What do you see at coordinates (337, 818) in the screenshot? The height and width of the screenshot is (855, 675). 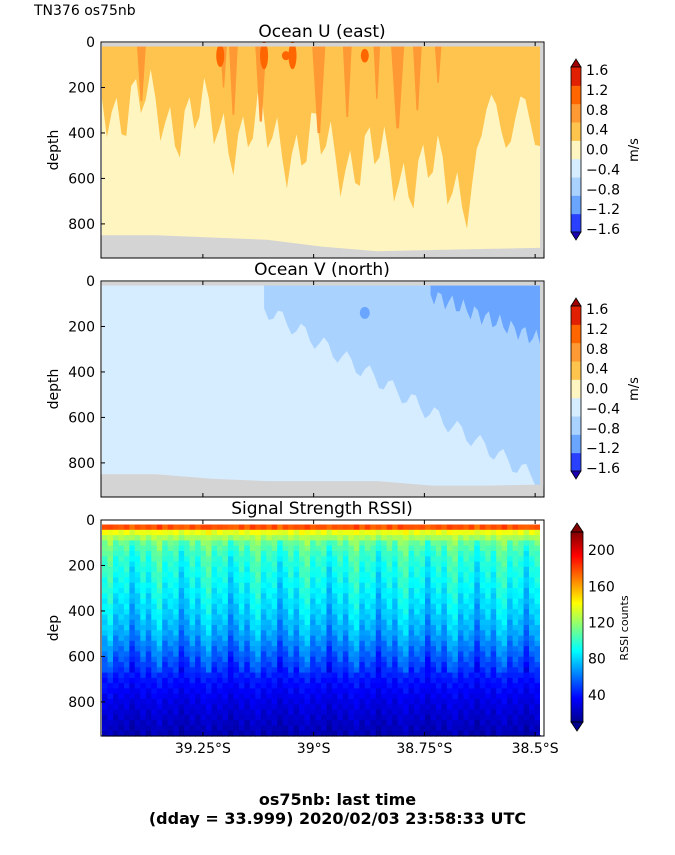 I see `footer-title-line-2: (dday = 33.999) 2020/02/03 23:58:33 UTC` at bounding box center [337, 818].